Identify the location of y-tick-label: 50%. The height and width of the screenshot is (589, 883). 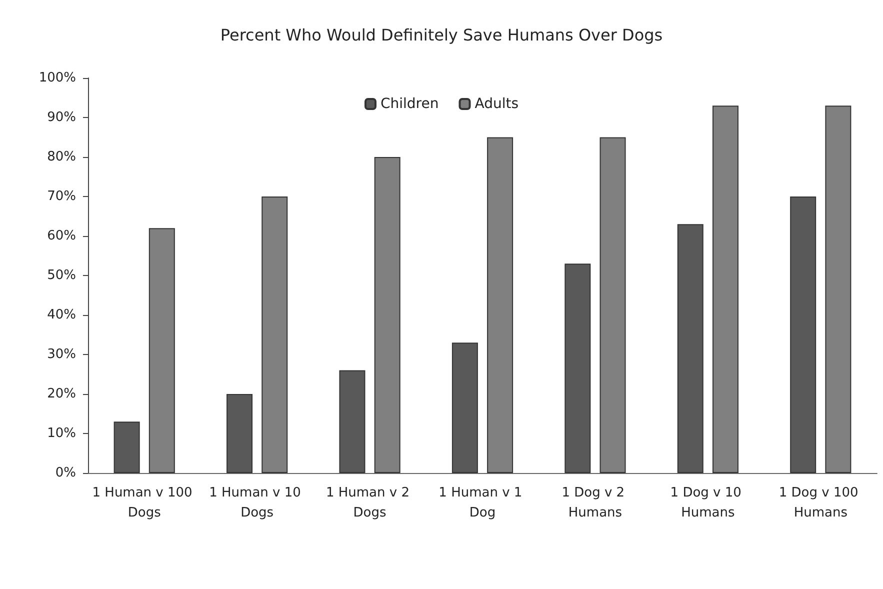
(61, 275).